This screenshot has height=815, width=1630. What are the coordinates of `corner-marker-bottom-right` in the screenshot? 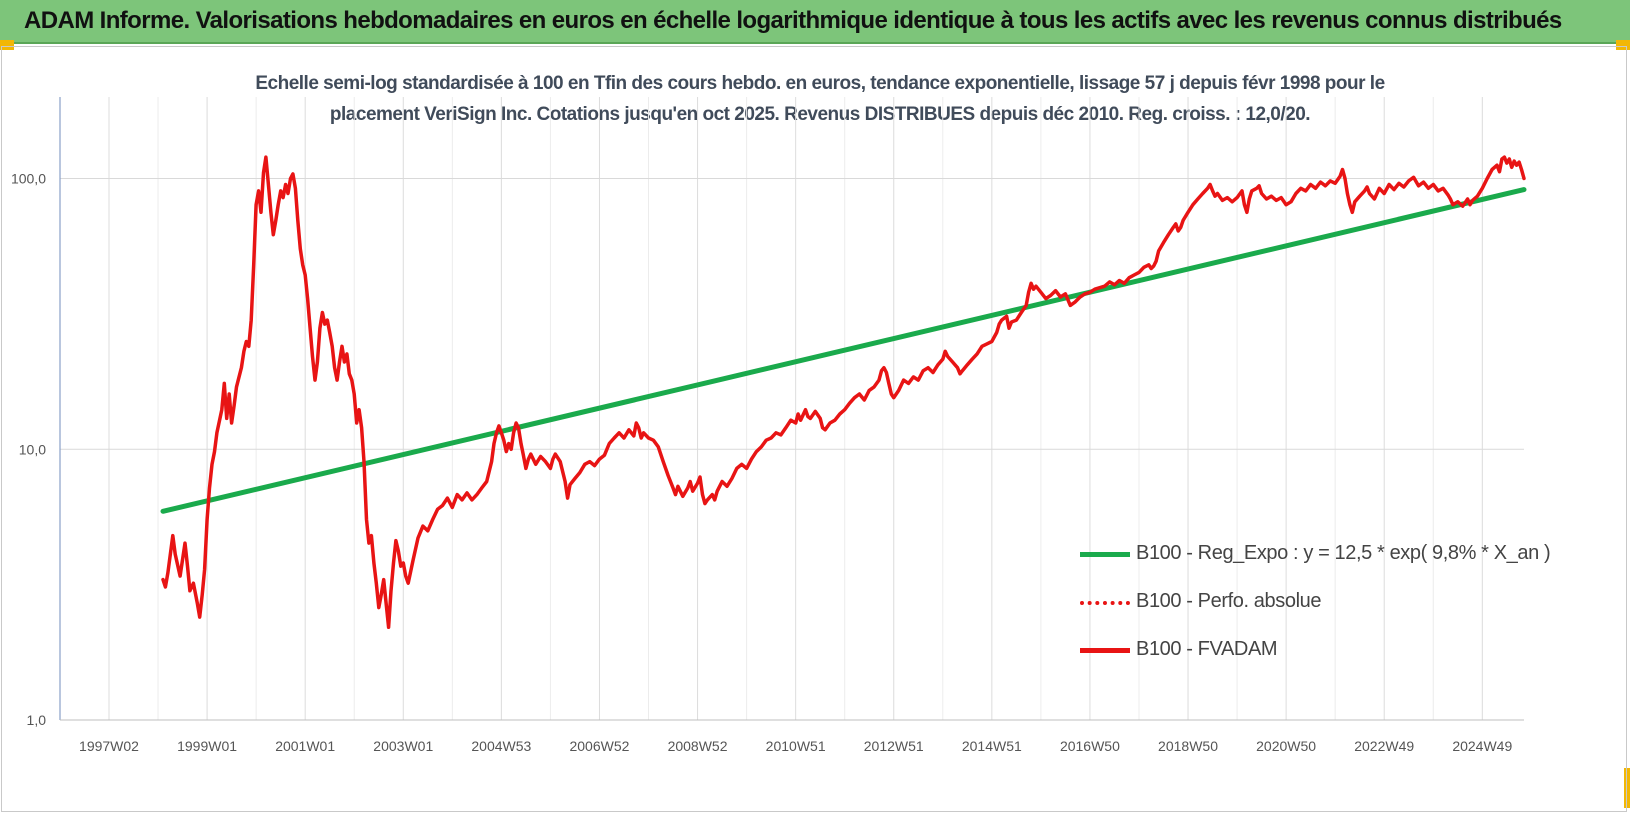 It's located at (1627, 788).